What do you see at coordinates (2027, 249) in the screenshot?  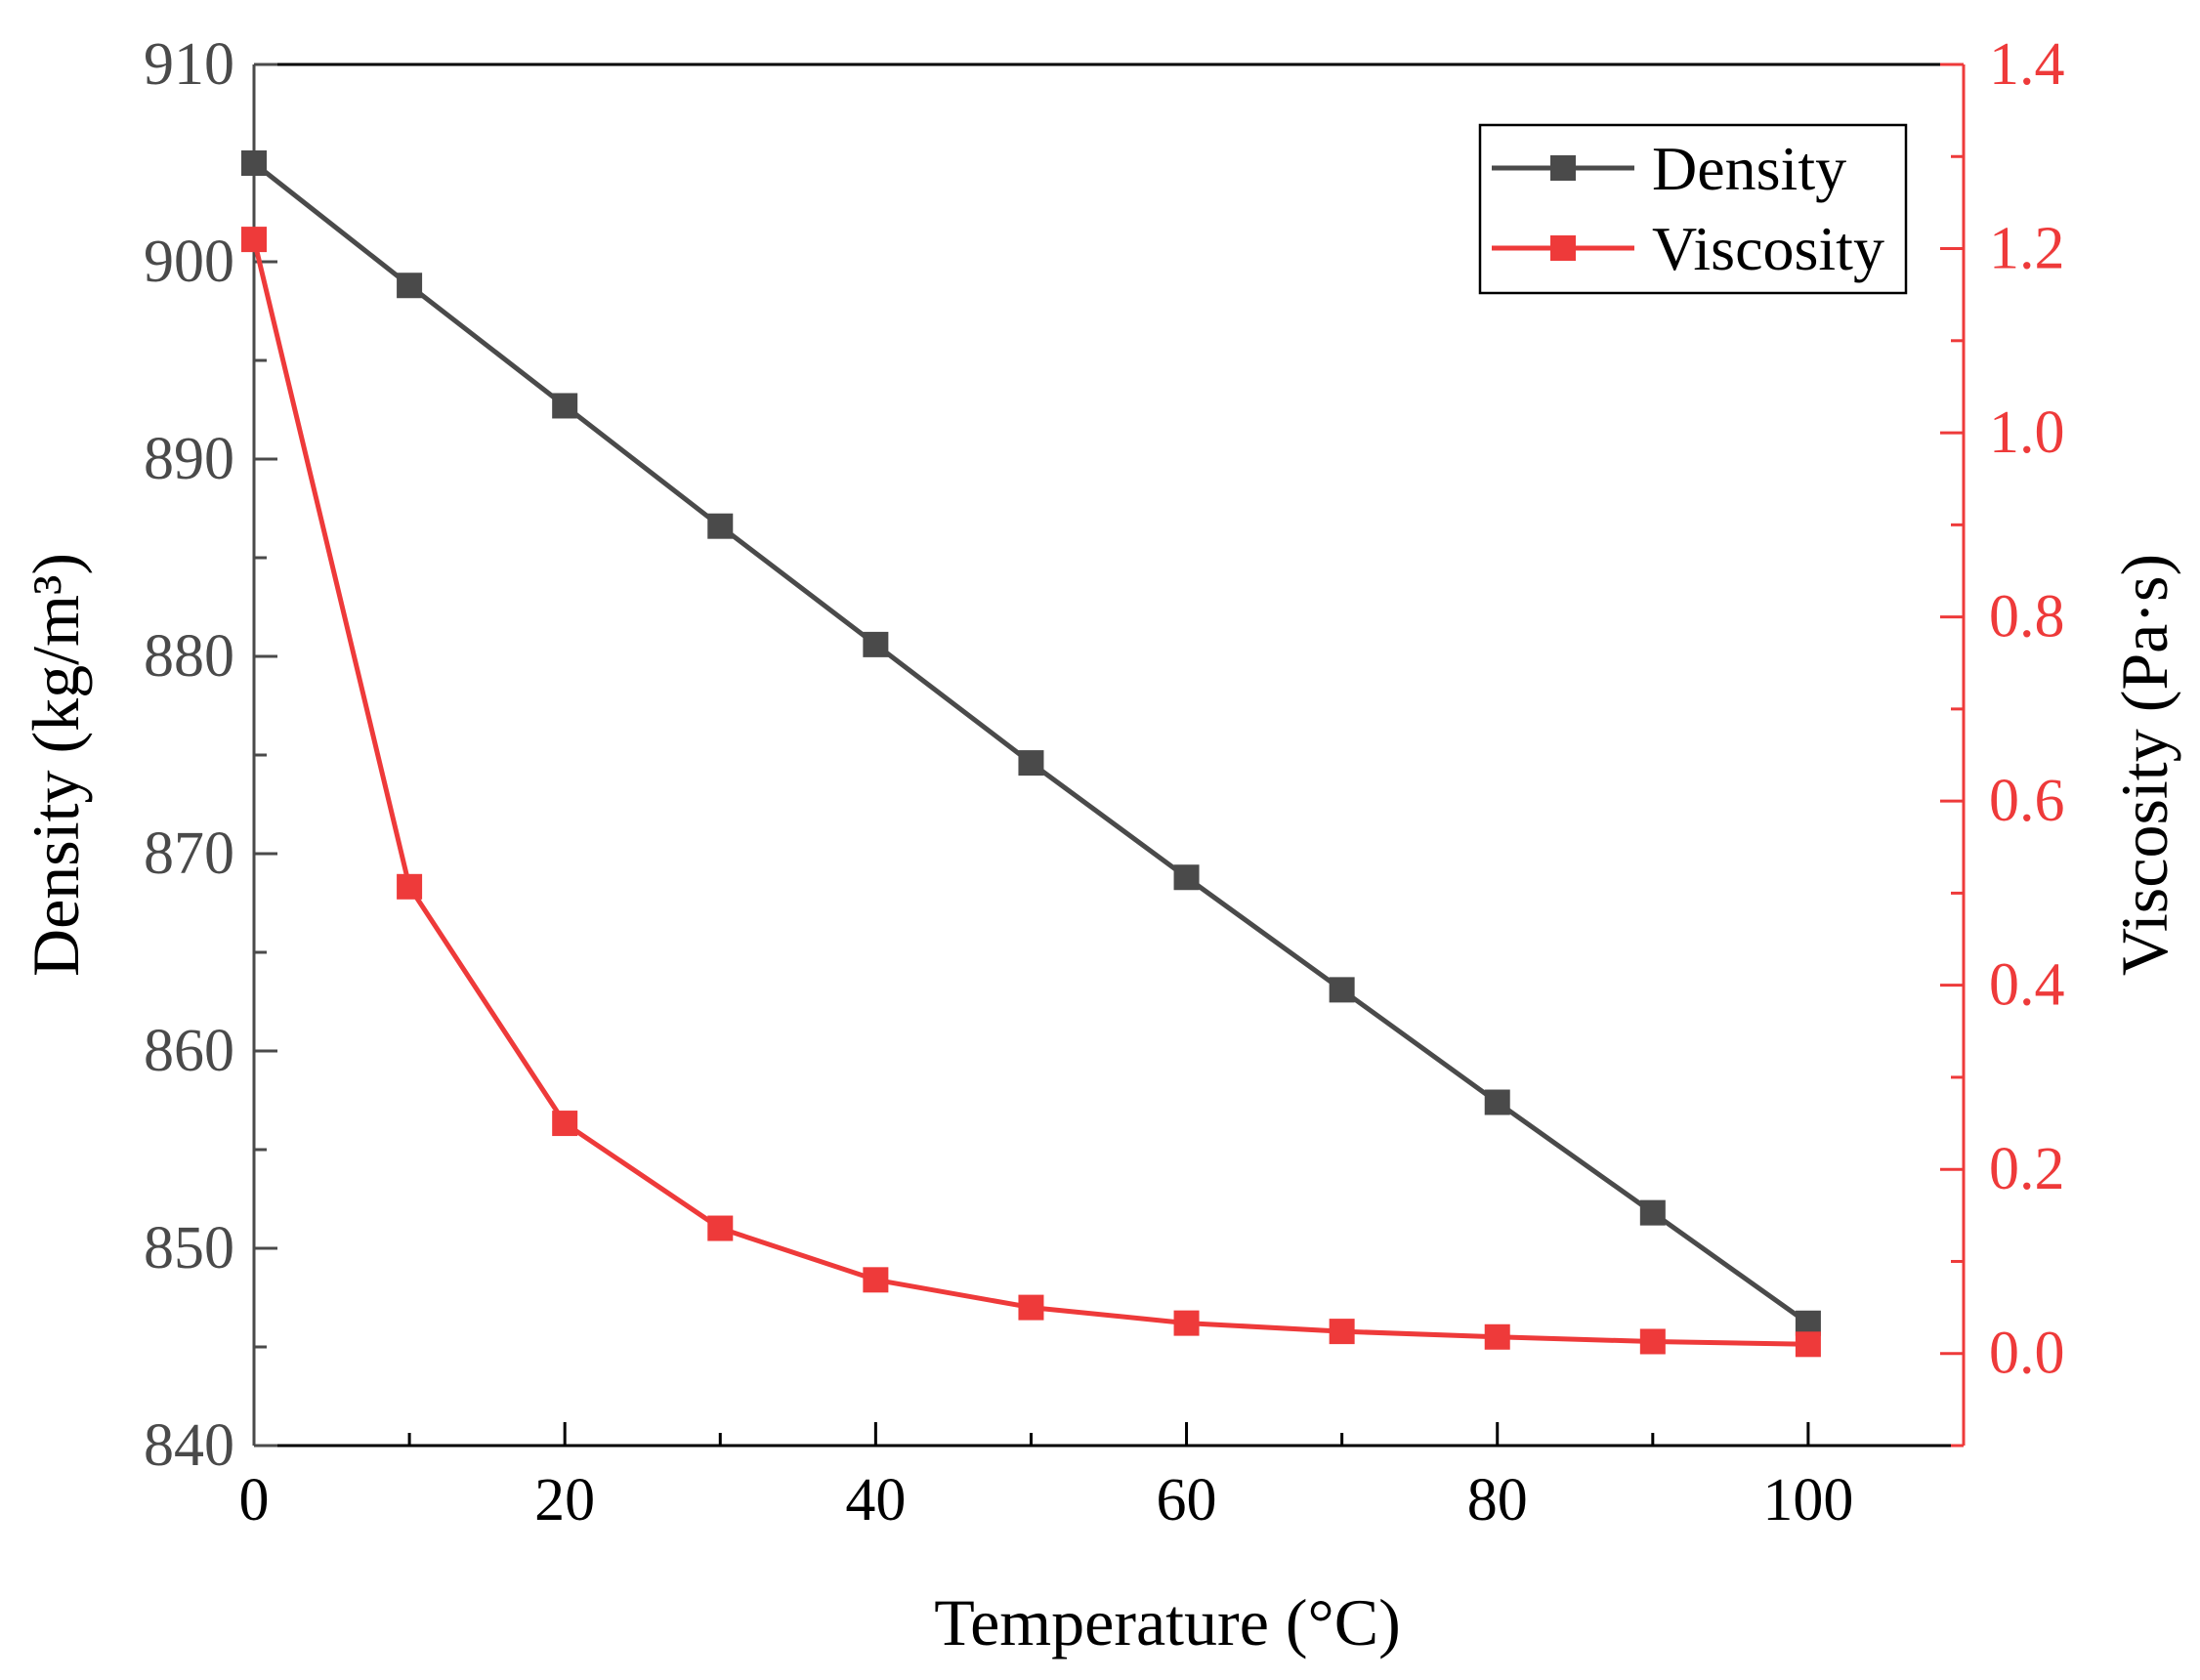 I see `y-right-tick-label: 1.2` at bounding box center [2027, 249].